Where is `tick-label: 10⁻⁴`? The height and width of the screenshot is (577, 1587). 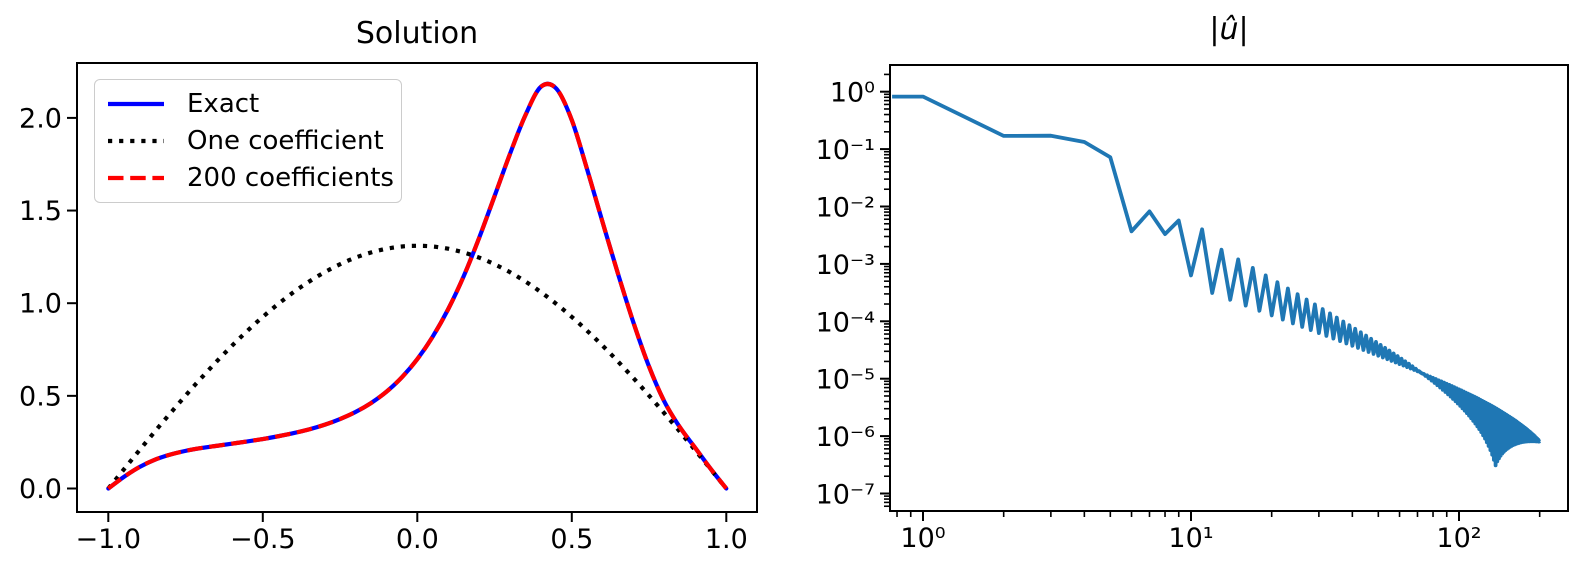 tick-label: 10⁻⁴ is located at coordinates (845, 322).